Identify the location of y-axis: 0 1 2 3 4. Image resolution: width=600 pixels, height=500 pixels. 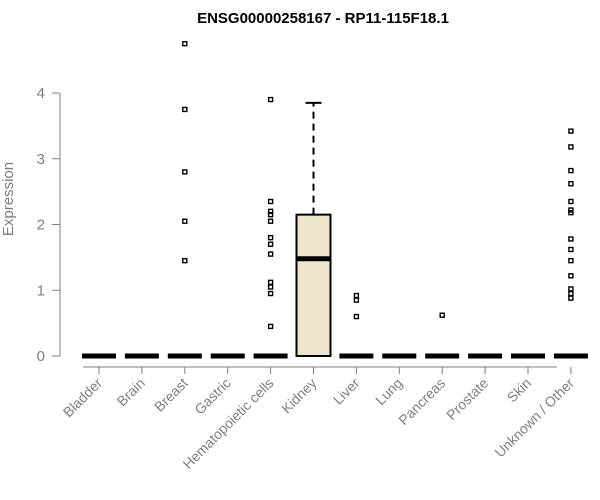
(49, 225).